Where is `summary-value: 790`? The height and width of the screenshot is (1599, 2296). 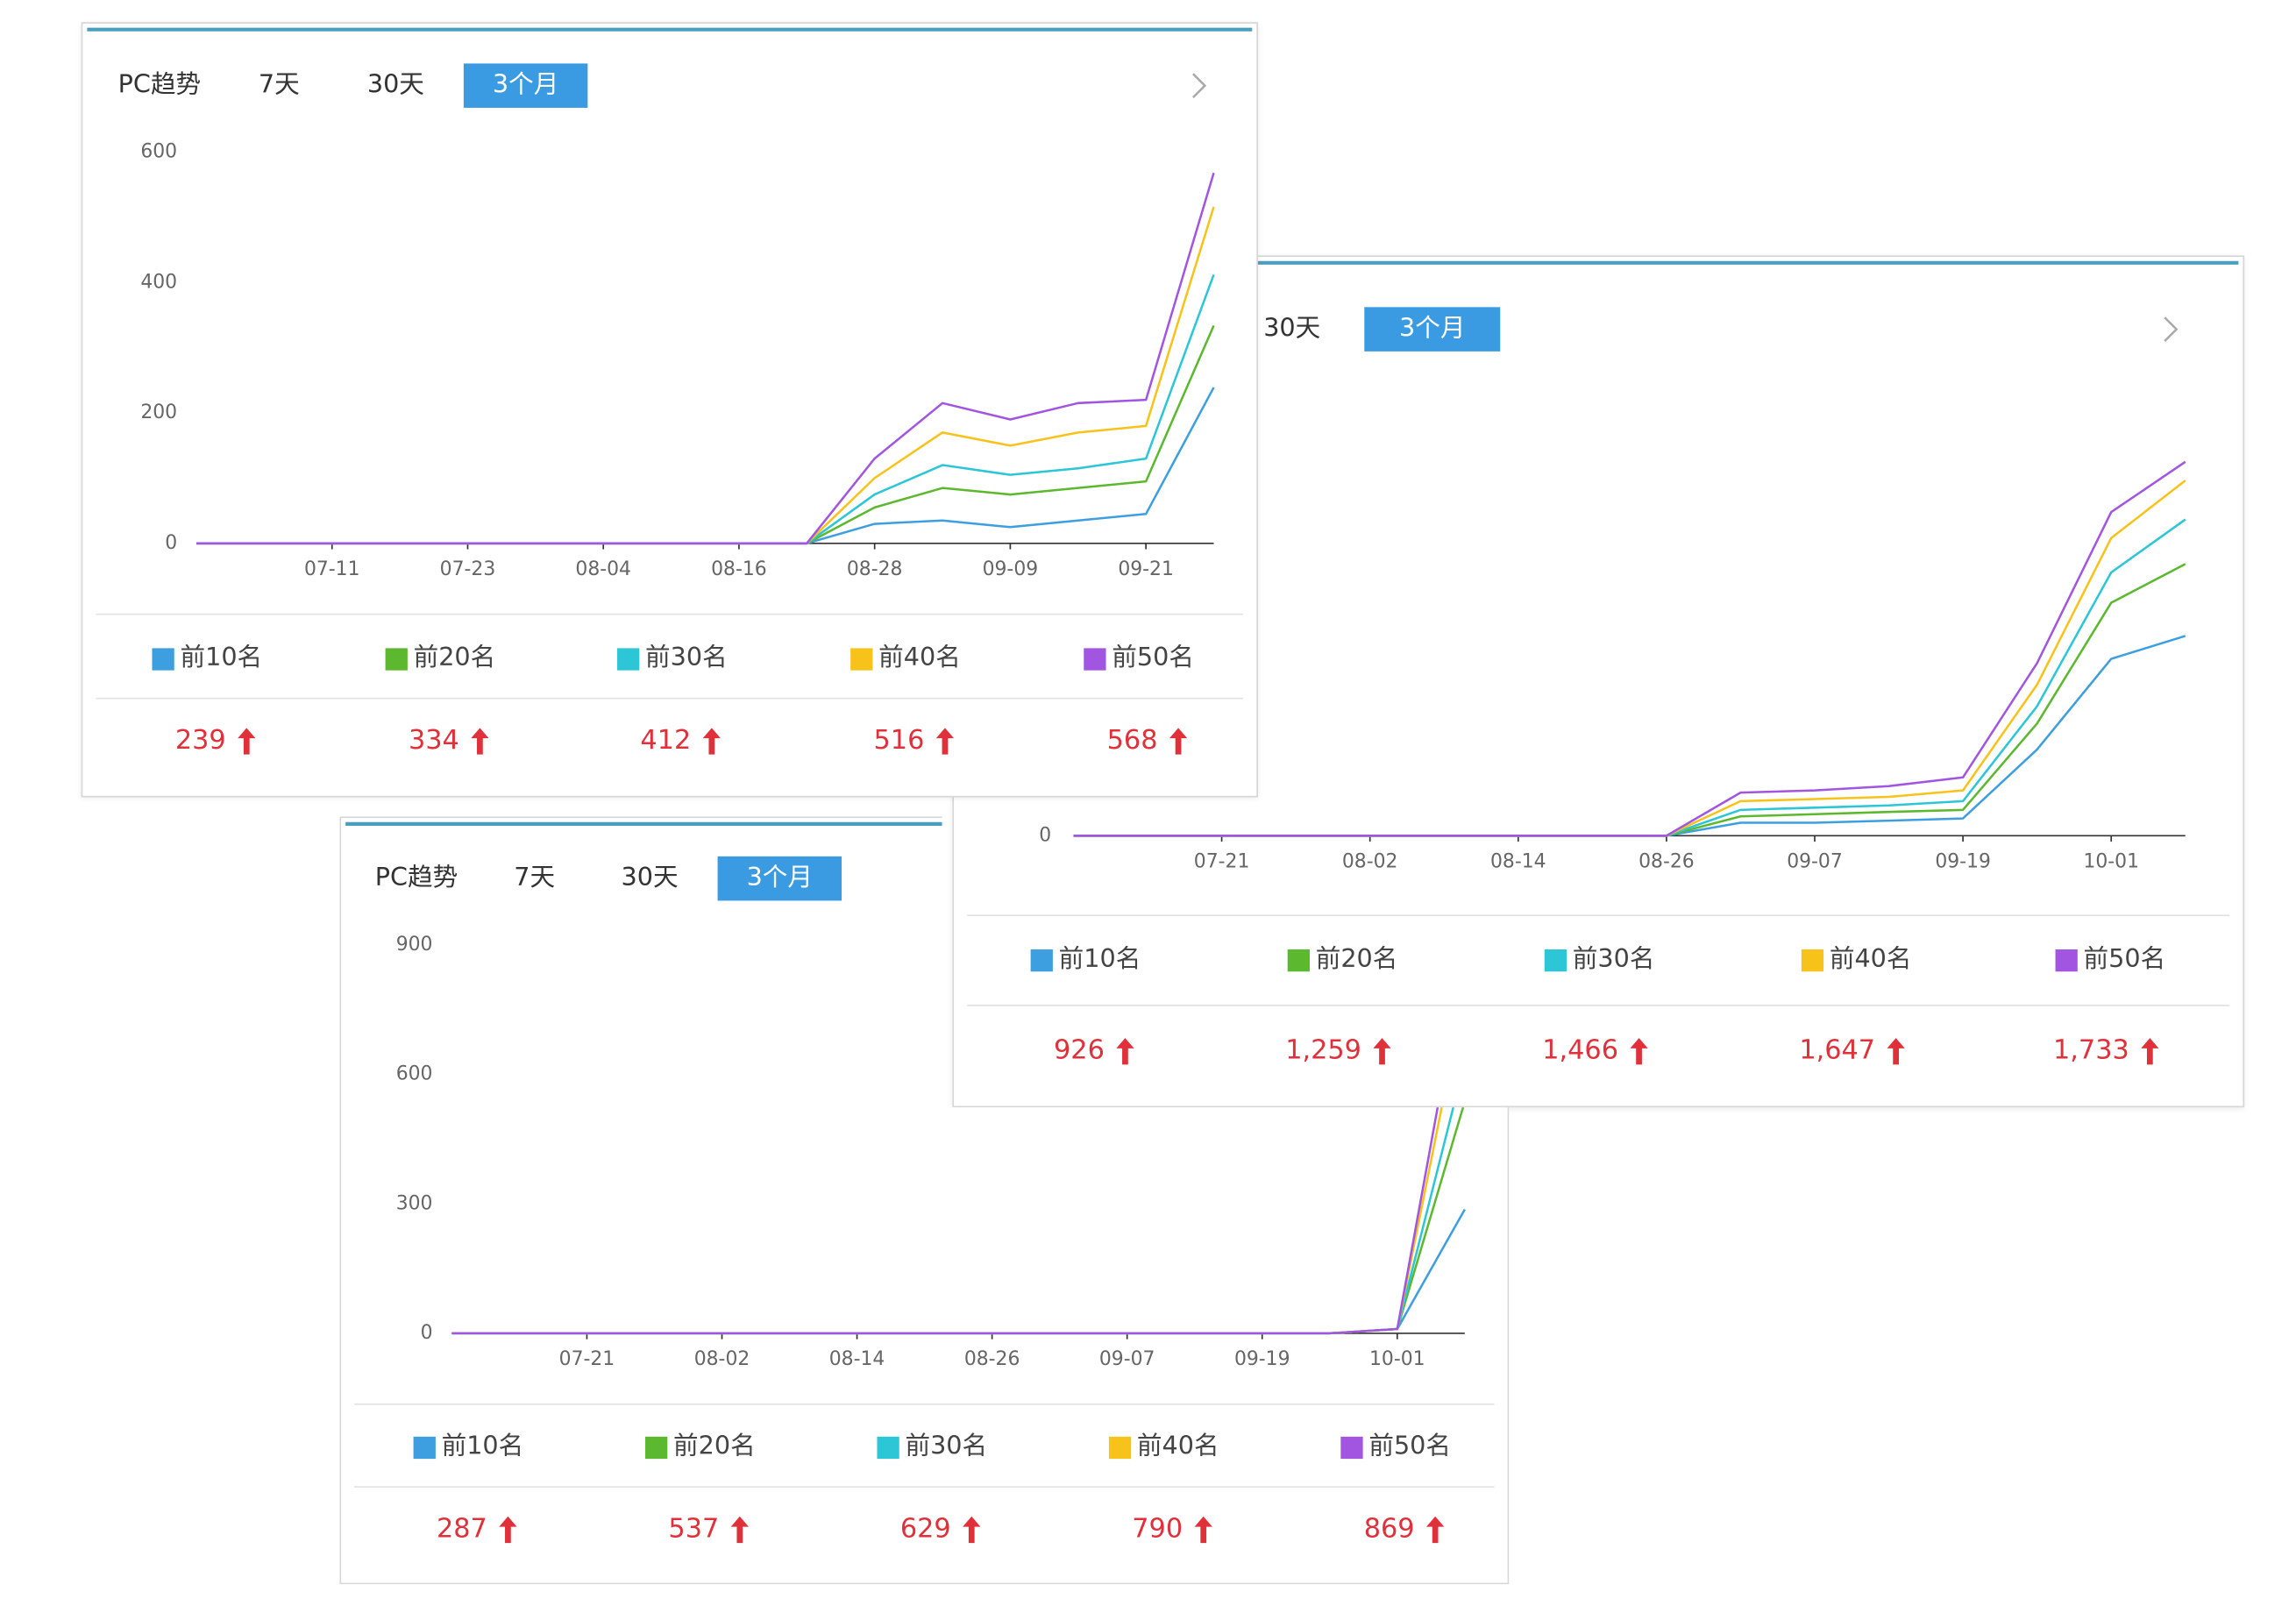
summary-value: 790 is located at coordinates (1157, 1528).